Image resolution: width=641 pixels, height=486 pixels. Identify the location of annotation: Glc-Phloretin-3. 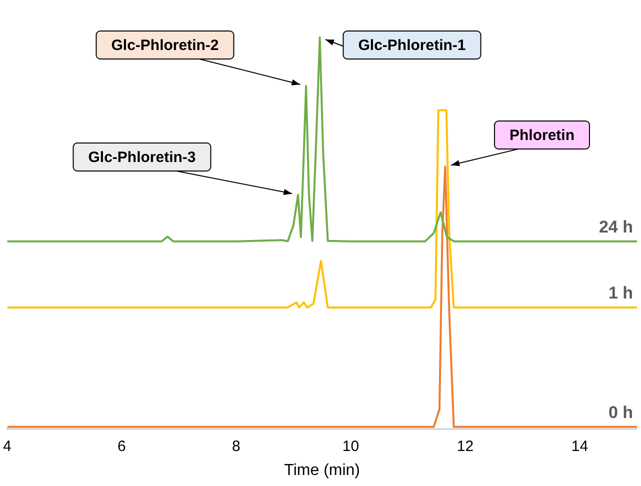
(142, 157).